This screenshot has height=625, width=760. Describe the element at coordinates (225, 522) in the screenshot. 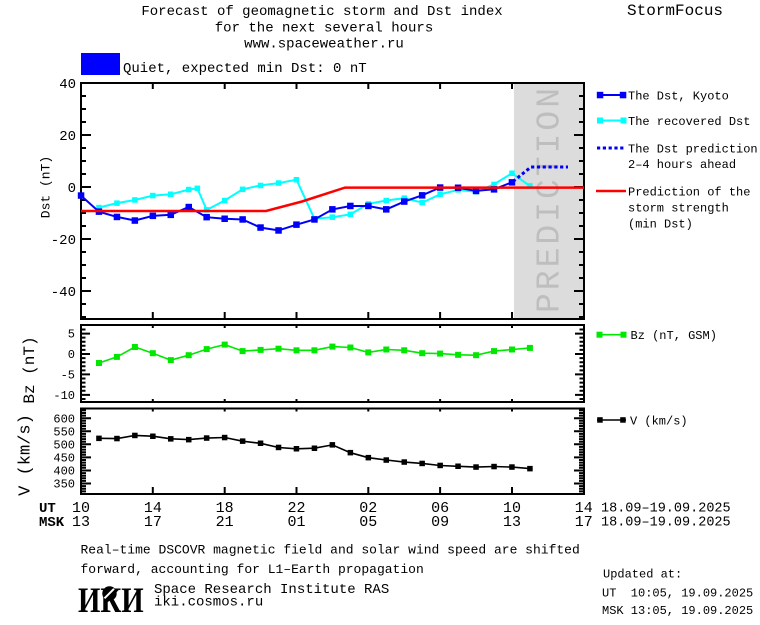

I see `svg-text: 21` at that location.